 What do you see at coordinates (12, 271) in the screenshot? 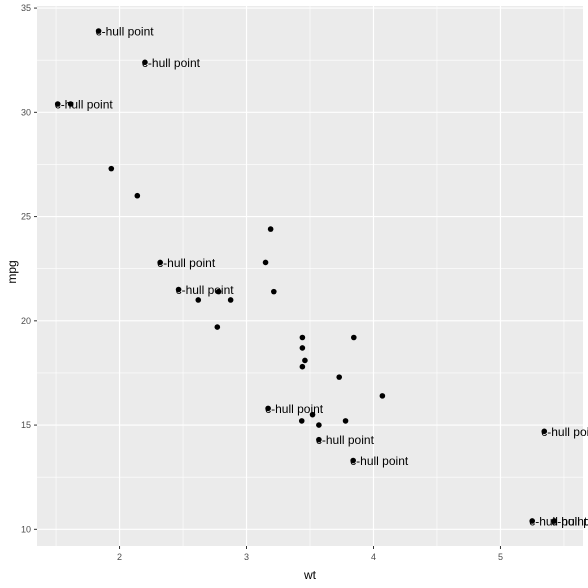
I see `y-axis-title: mpg` at bounding box center [12, 271].